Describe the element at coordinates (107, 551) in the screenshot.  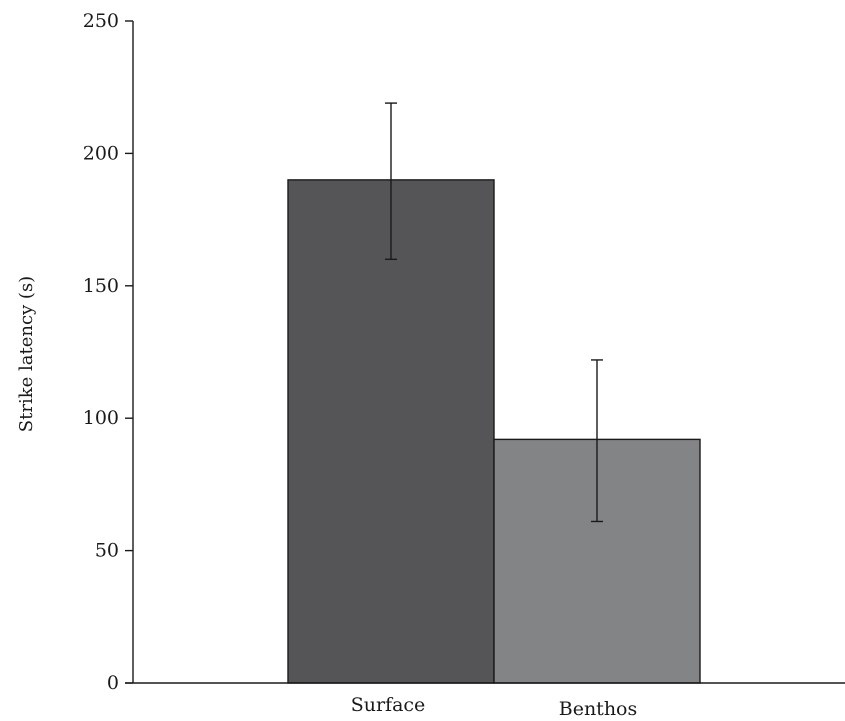
I see `y-tick-label: 50` at that location.